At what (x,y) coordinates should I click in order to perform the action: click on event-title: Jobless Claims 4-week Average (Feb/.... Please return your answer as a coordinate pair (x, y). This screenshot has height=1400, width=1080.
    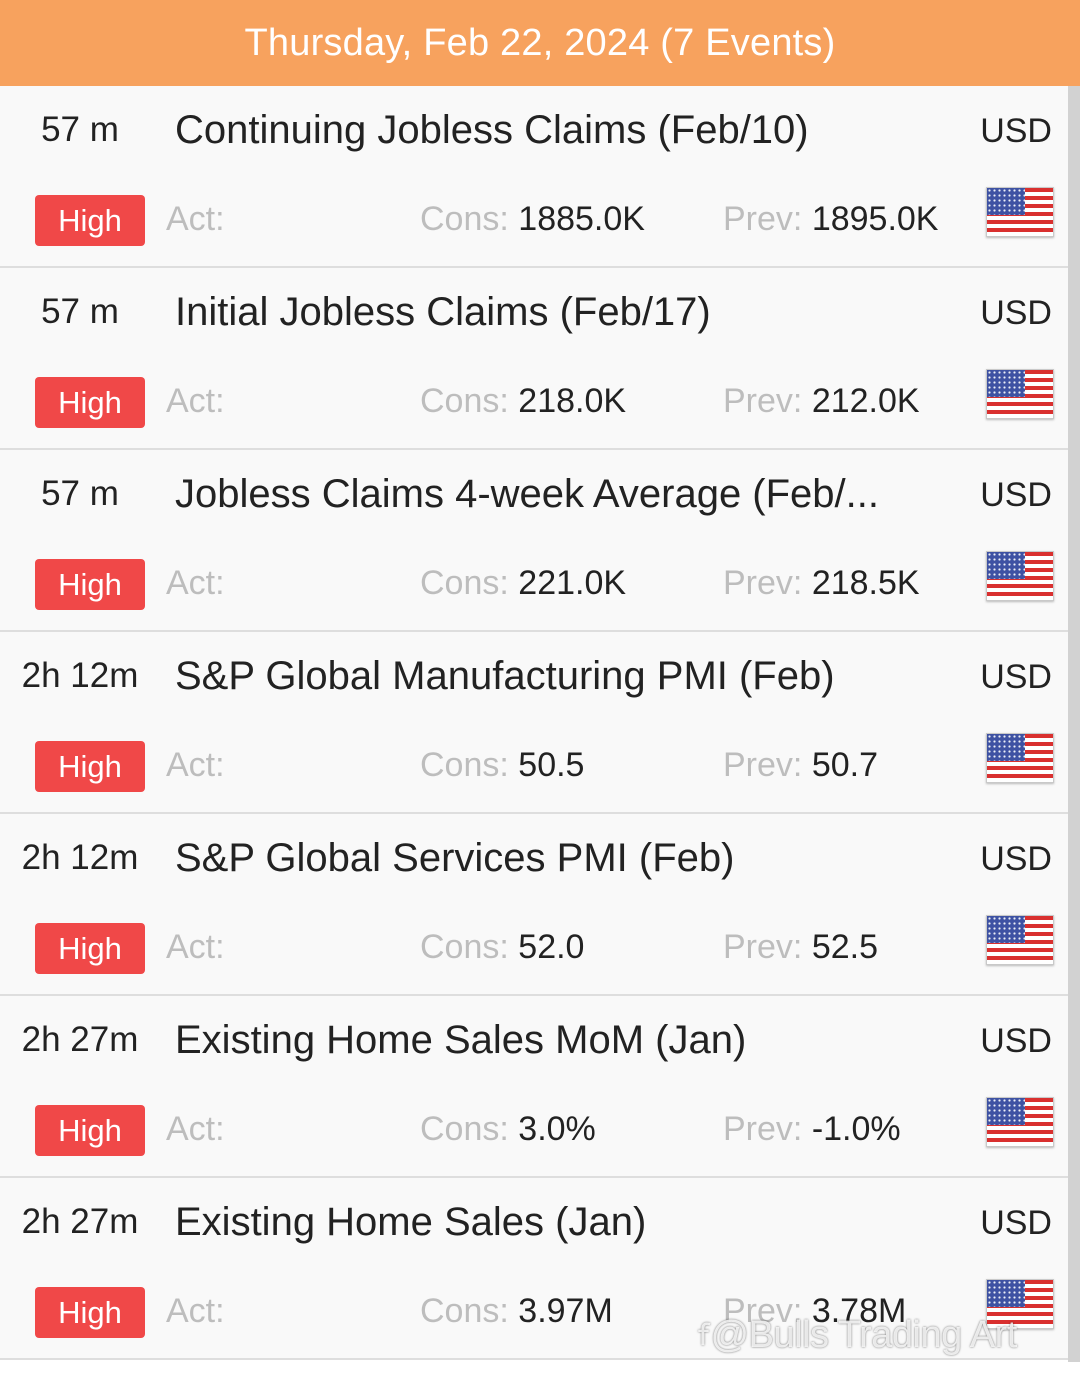
    Looking at the image, I should click on (527, 494).